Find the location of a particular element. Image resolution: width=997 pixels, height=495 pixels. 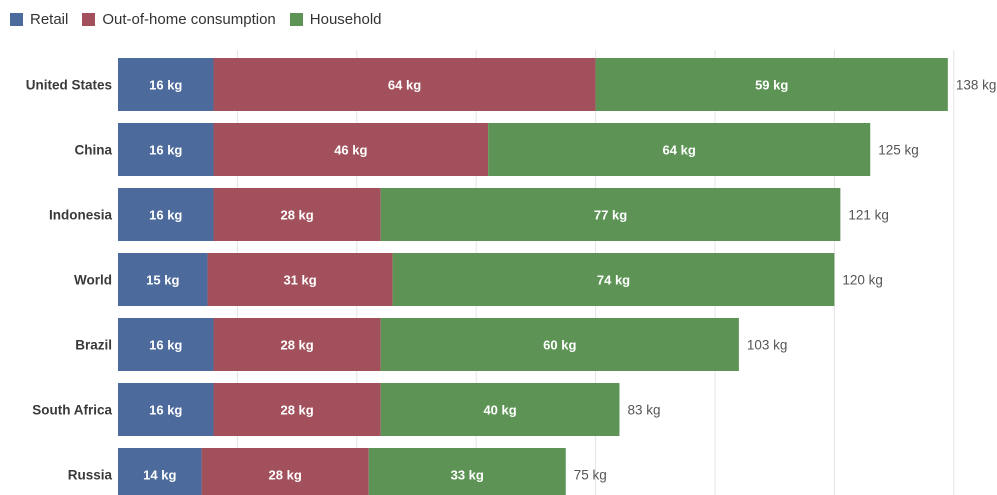

segment-value-label: 14 kg is located at coordinates (159, 475).